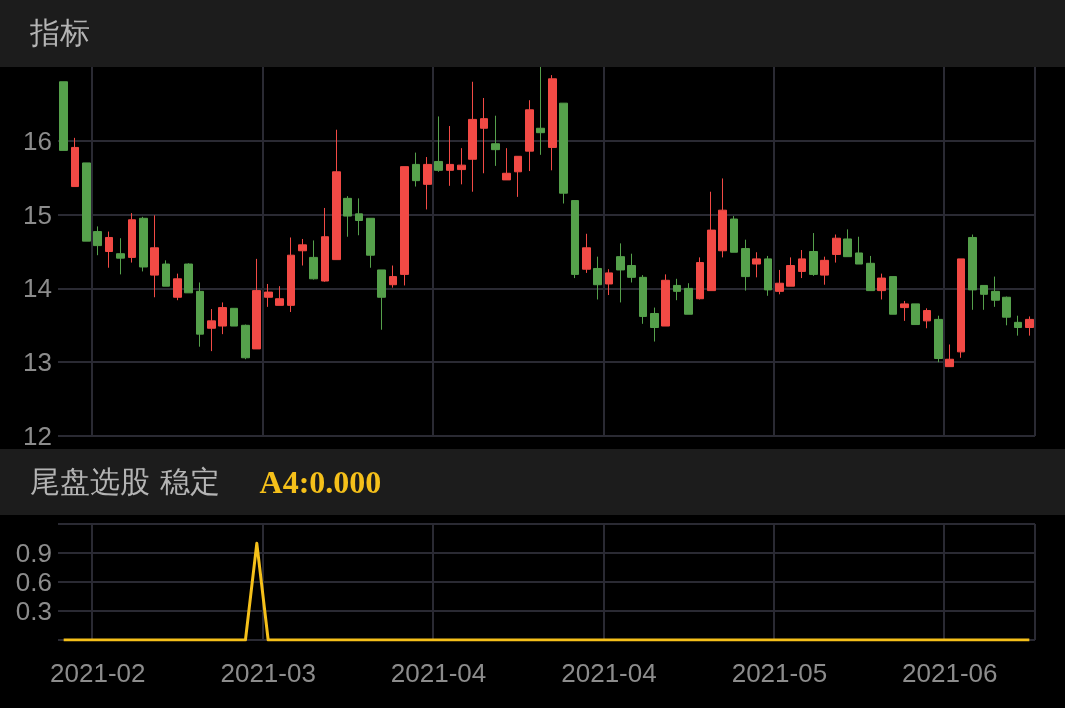  What do you see at coordinates (37, 214) in the screenshot?
I see `y-tick-label: 15` at bounding box center [37, 214].